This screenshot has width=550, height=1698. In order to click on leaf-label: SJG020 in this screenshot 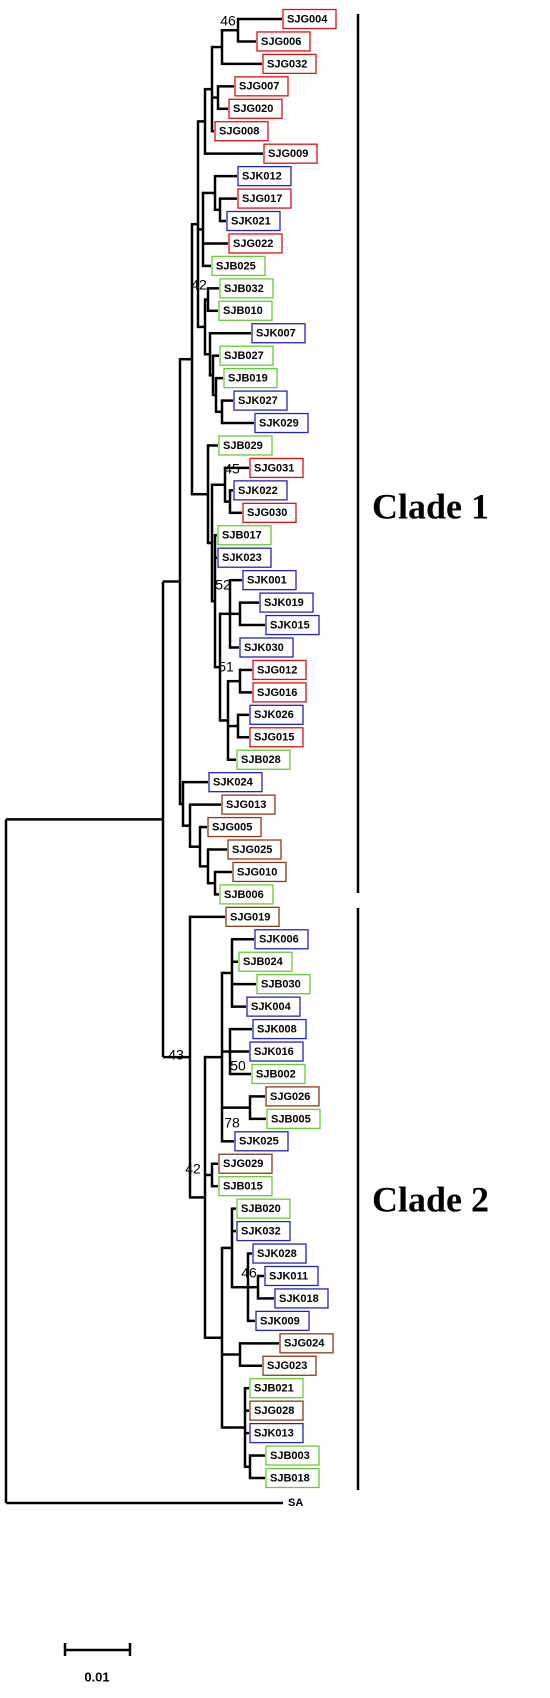, I will do `click(253, 109)`.